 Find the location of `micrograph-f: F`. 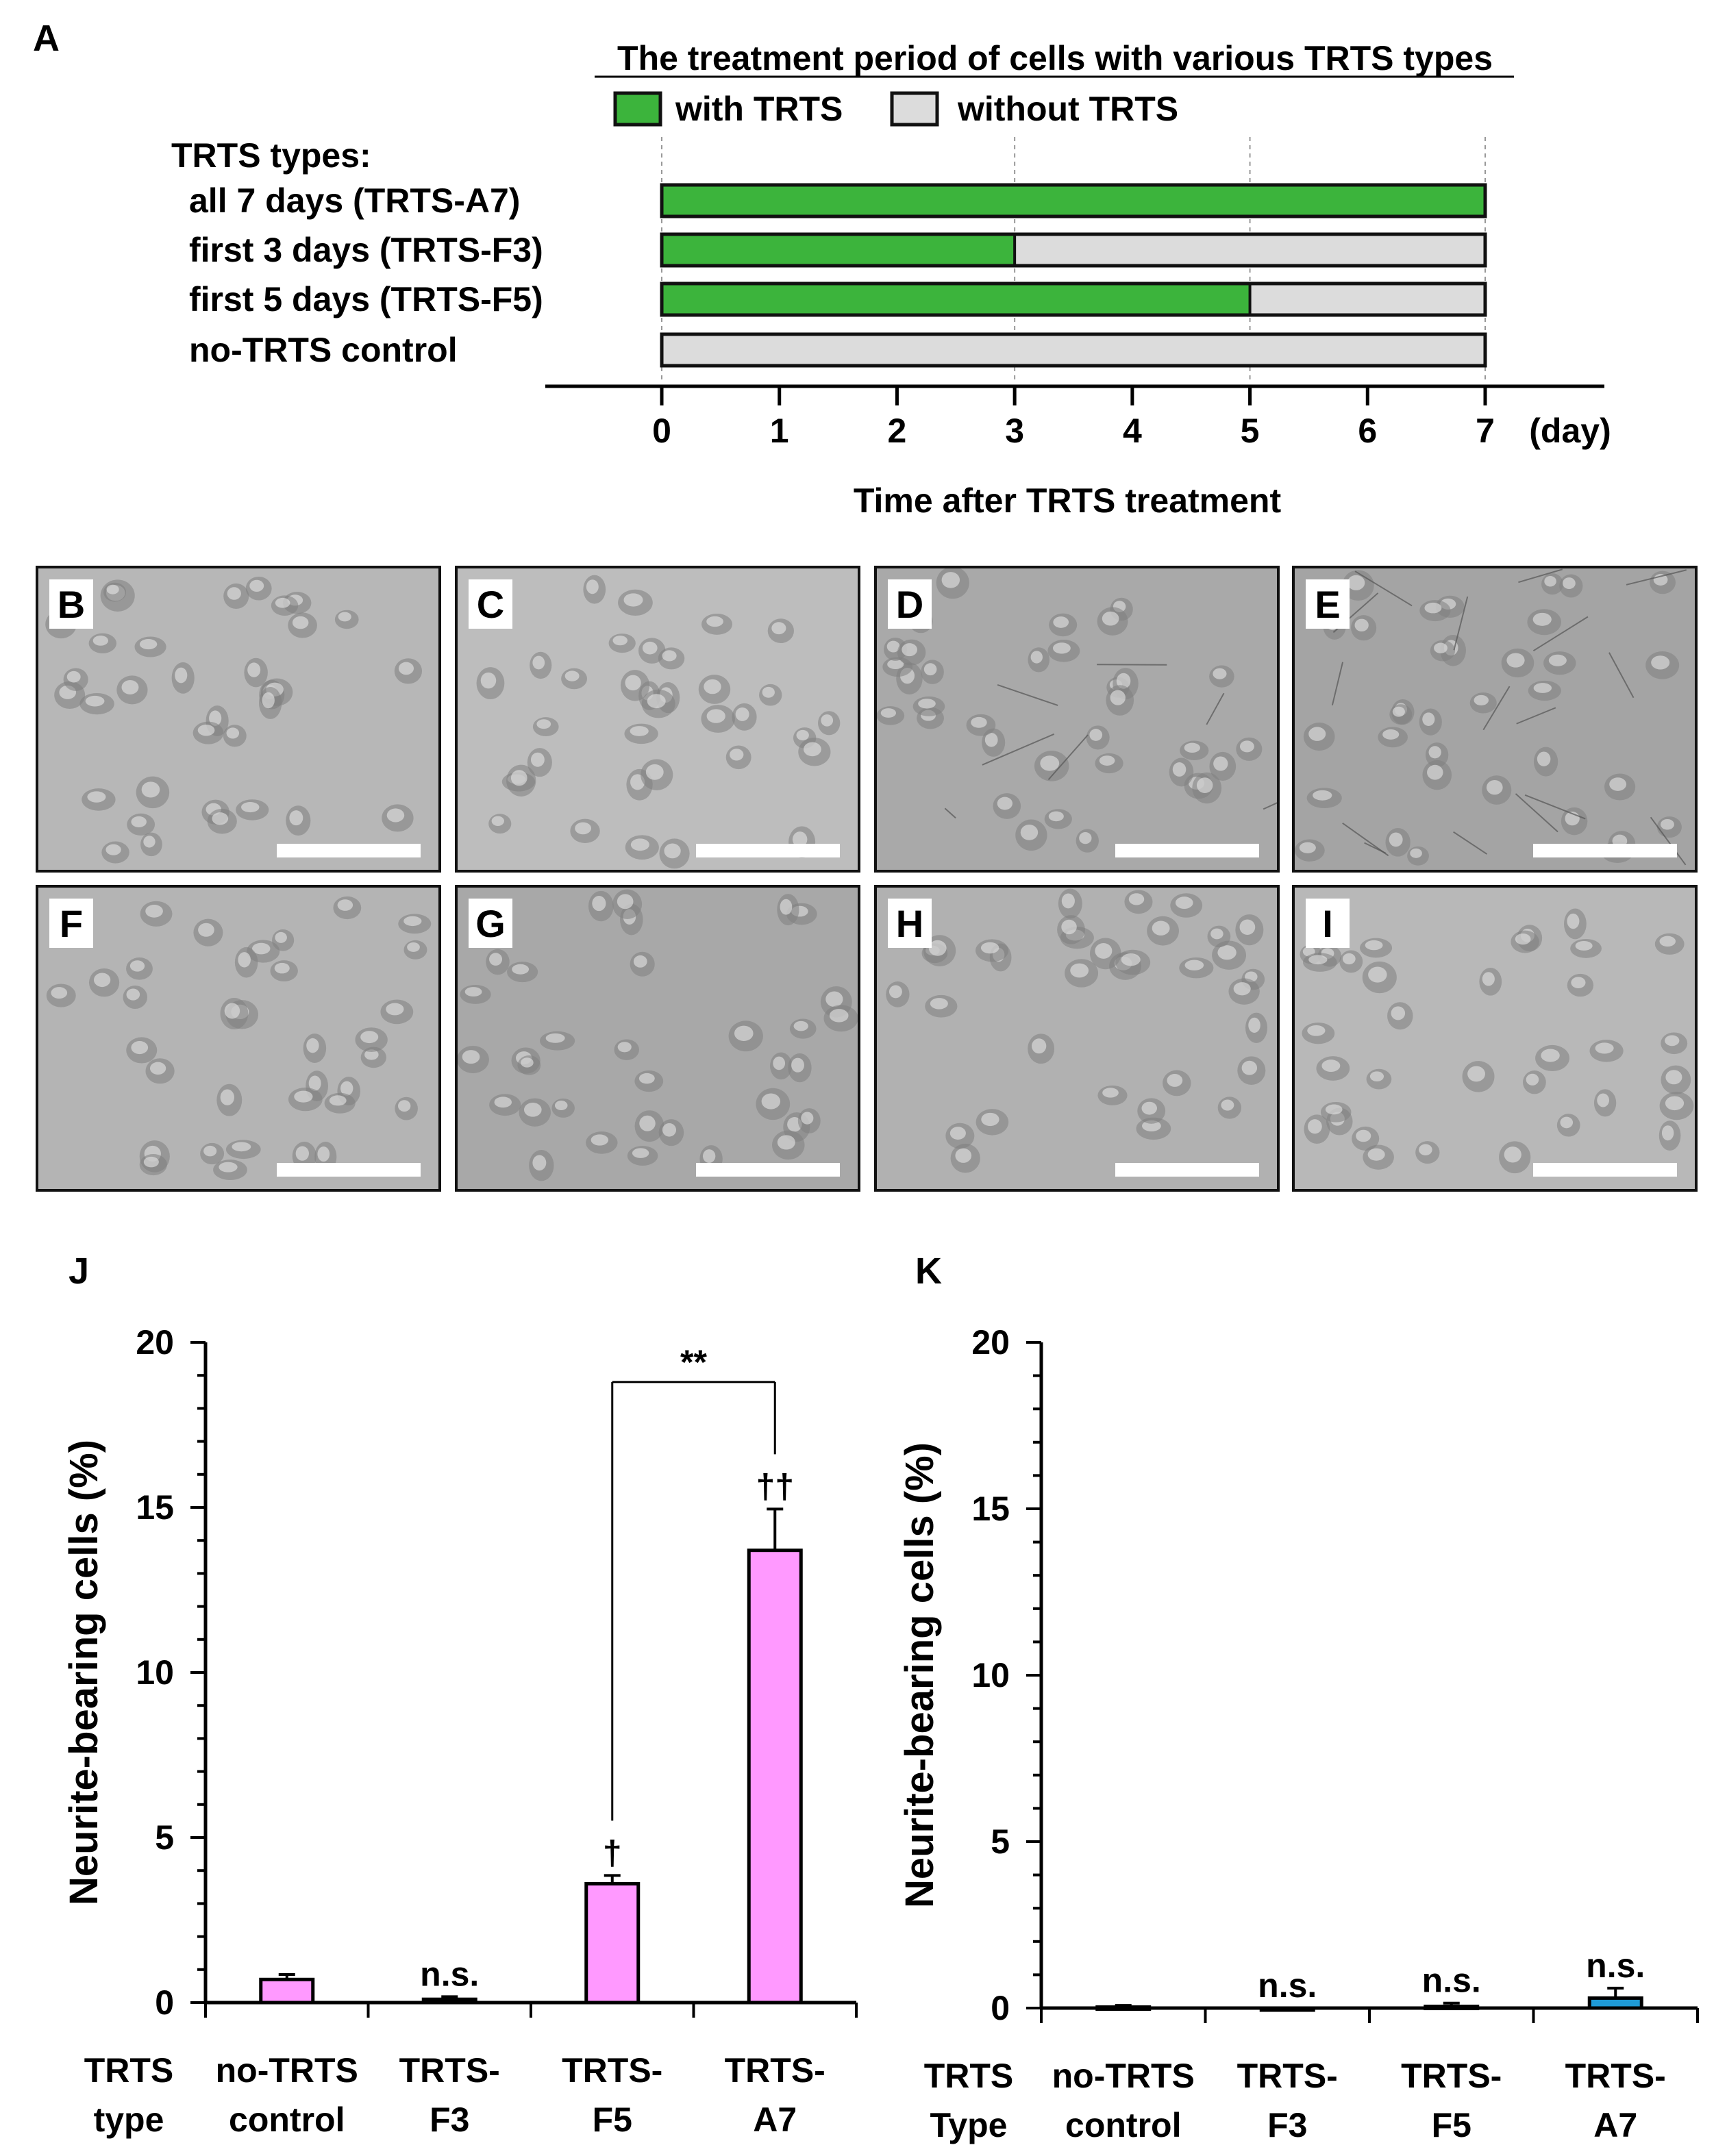

micrograph-f: F is located at coordinates (239, 1038).